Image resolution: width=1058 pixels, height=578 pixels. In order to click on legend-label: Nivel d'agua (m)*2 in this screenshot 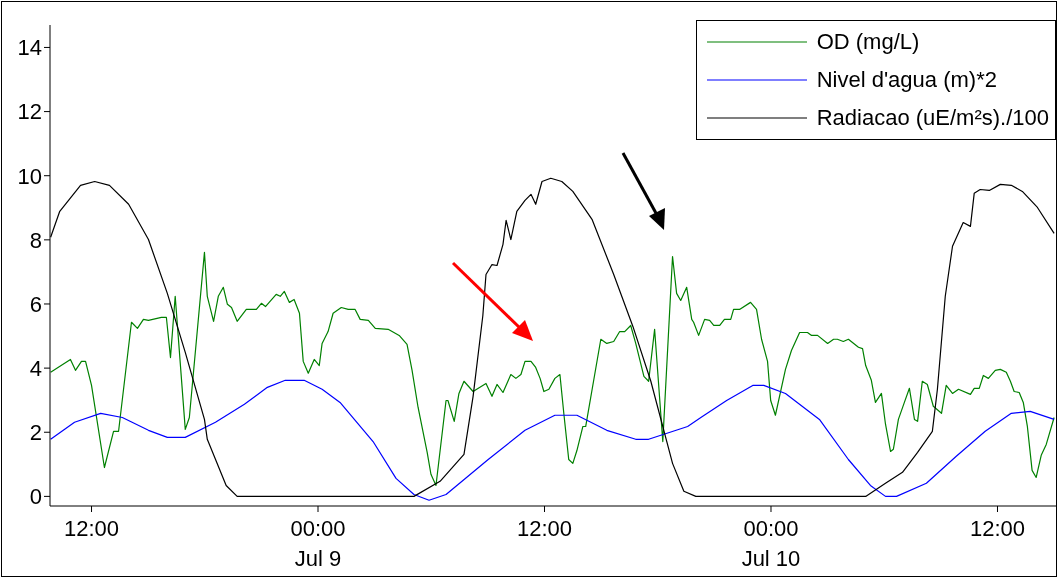, I will do `click(906, 80)`.